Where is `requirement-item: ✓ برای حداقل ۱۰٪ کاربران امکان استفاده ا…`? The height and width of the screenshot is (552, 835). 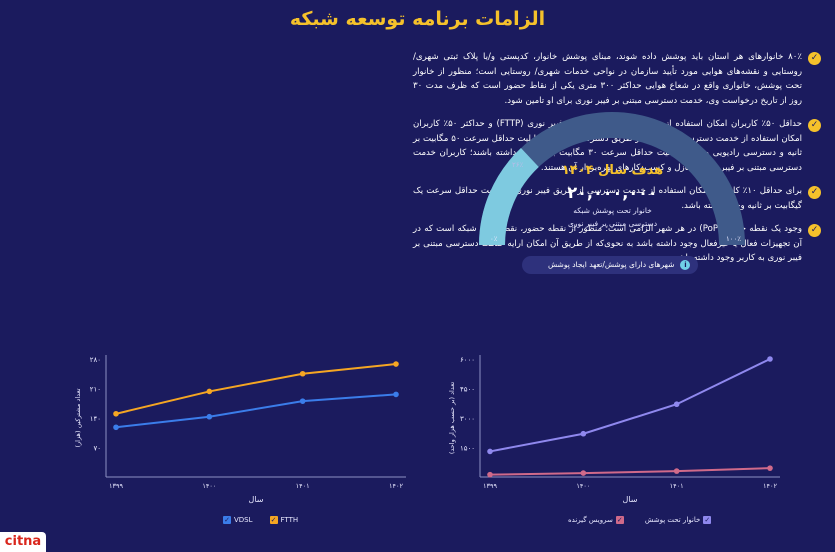
requirement-item: ✓ برای حداقل ۱۰٪ کاربران امکان استفاده ا… is located at coordinates (617, 198).